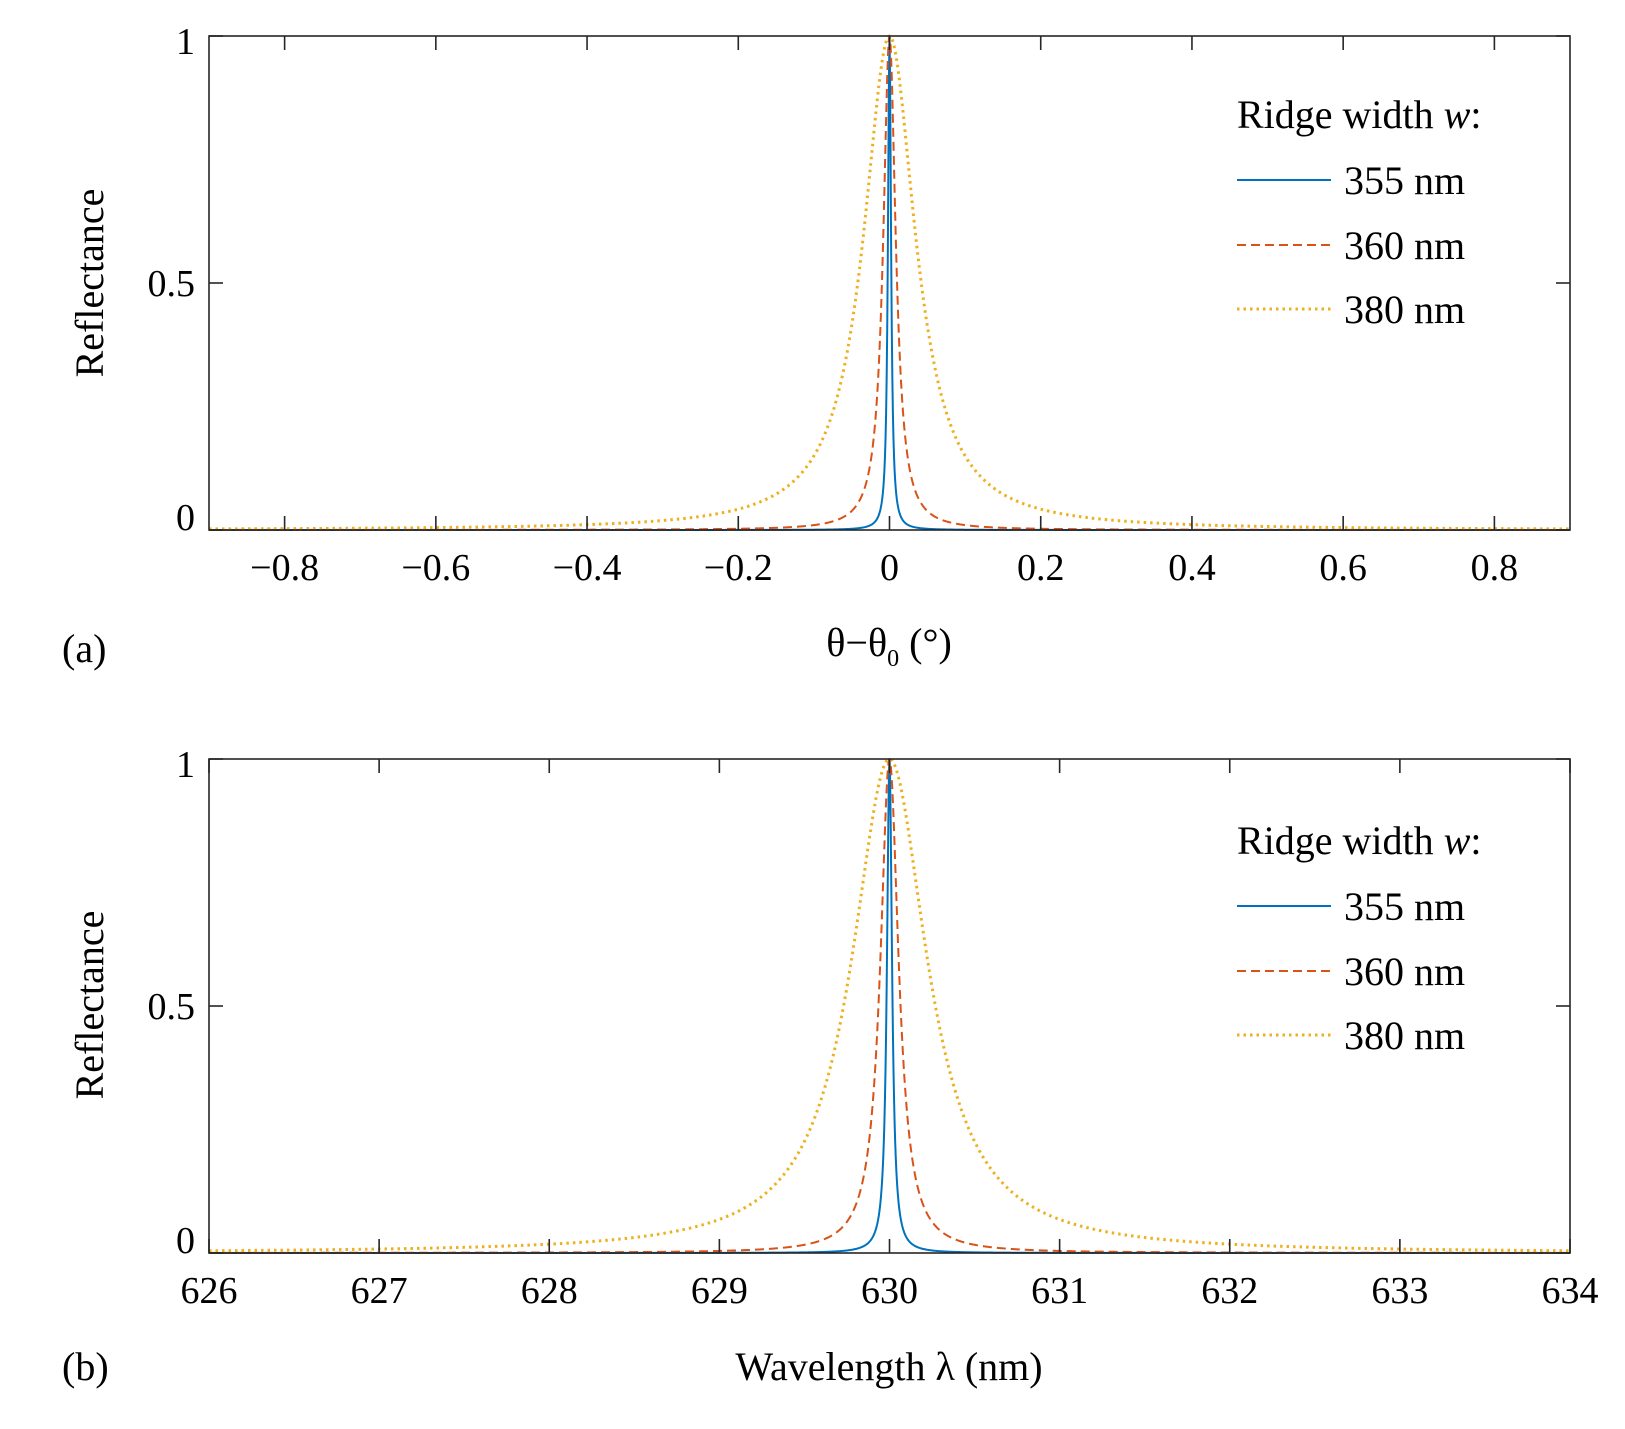 The image size is (1625, 1429). I want to click on panel-a-ytick-label: 0.5, so click(172, 284).